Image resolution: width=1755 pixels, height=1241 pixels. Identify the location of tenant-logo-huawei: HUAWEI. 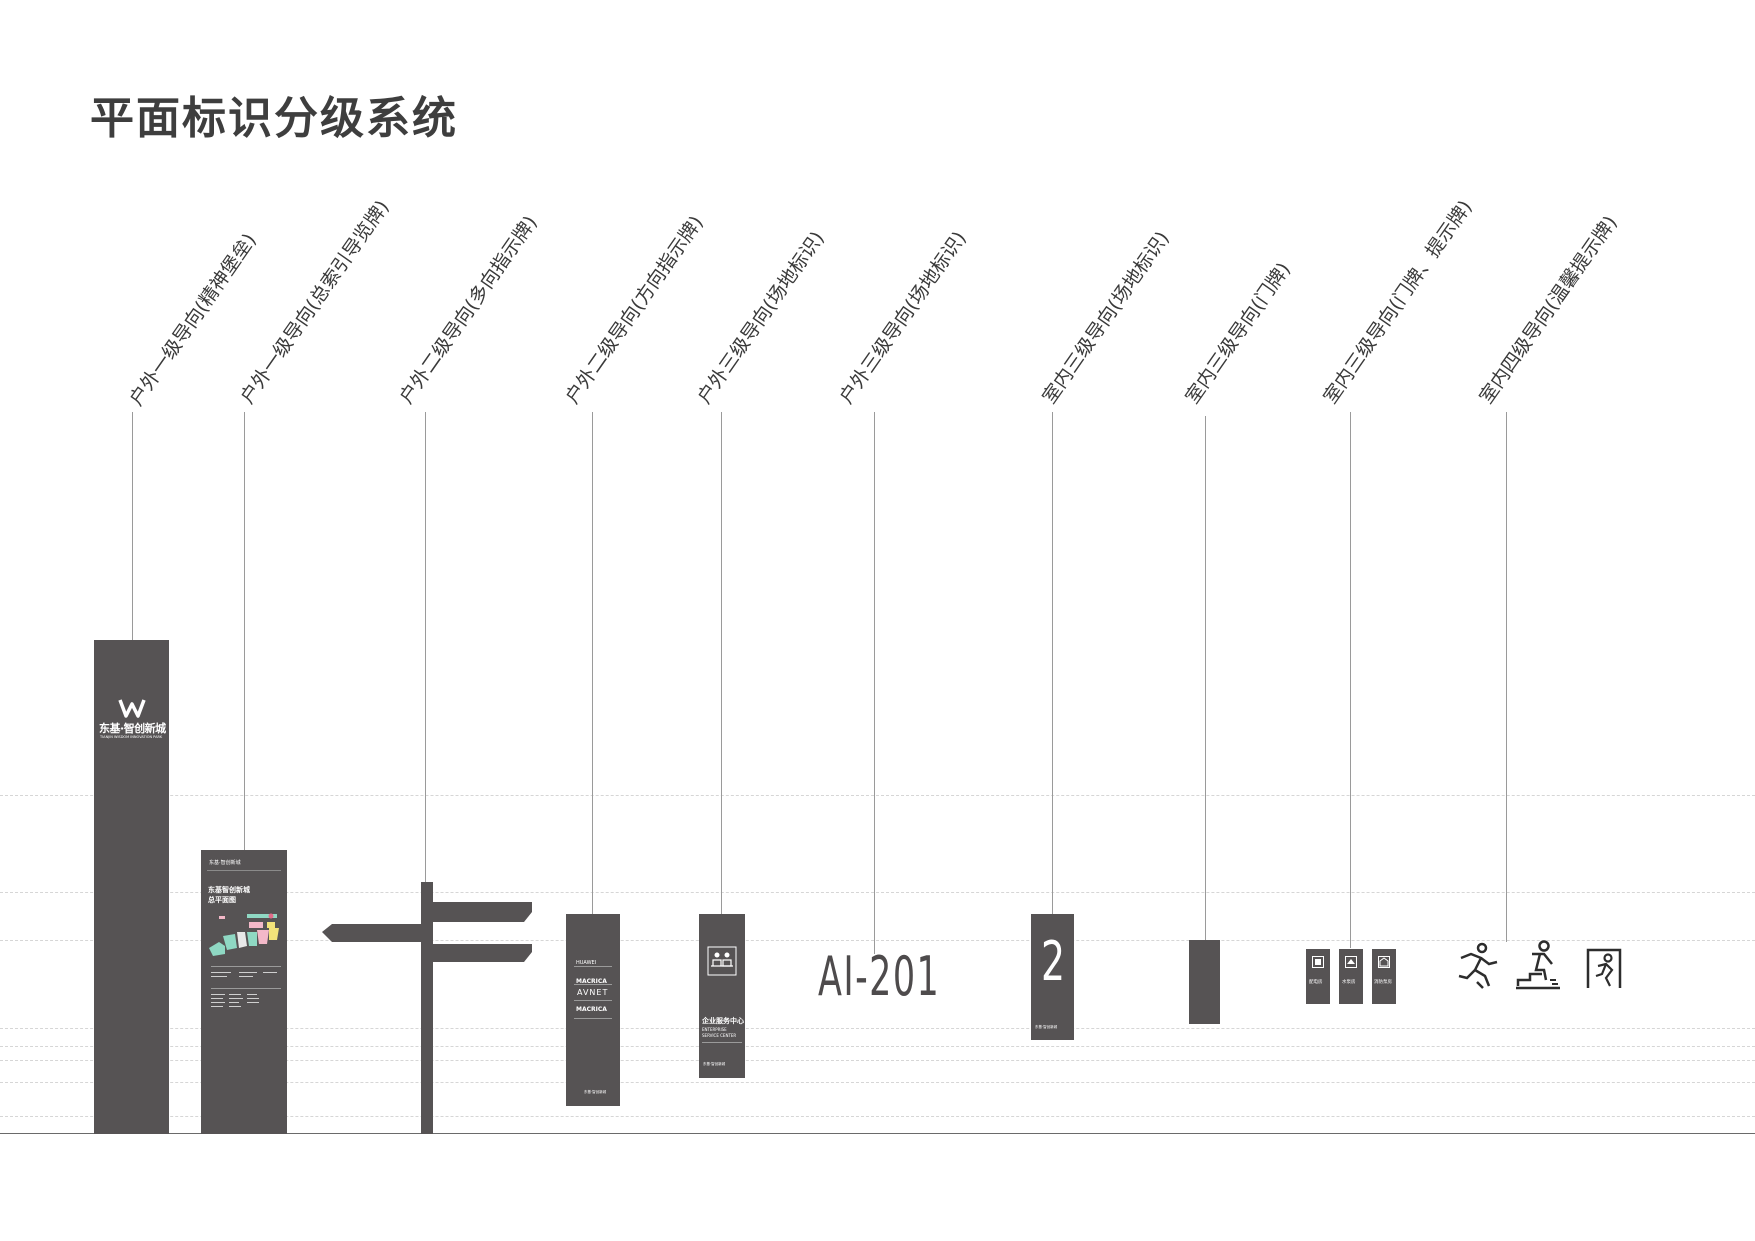
(586, 963).